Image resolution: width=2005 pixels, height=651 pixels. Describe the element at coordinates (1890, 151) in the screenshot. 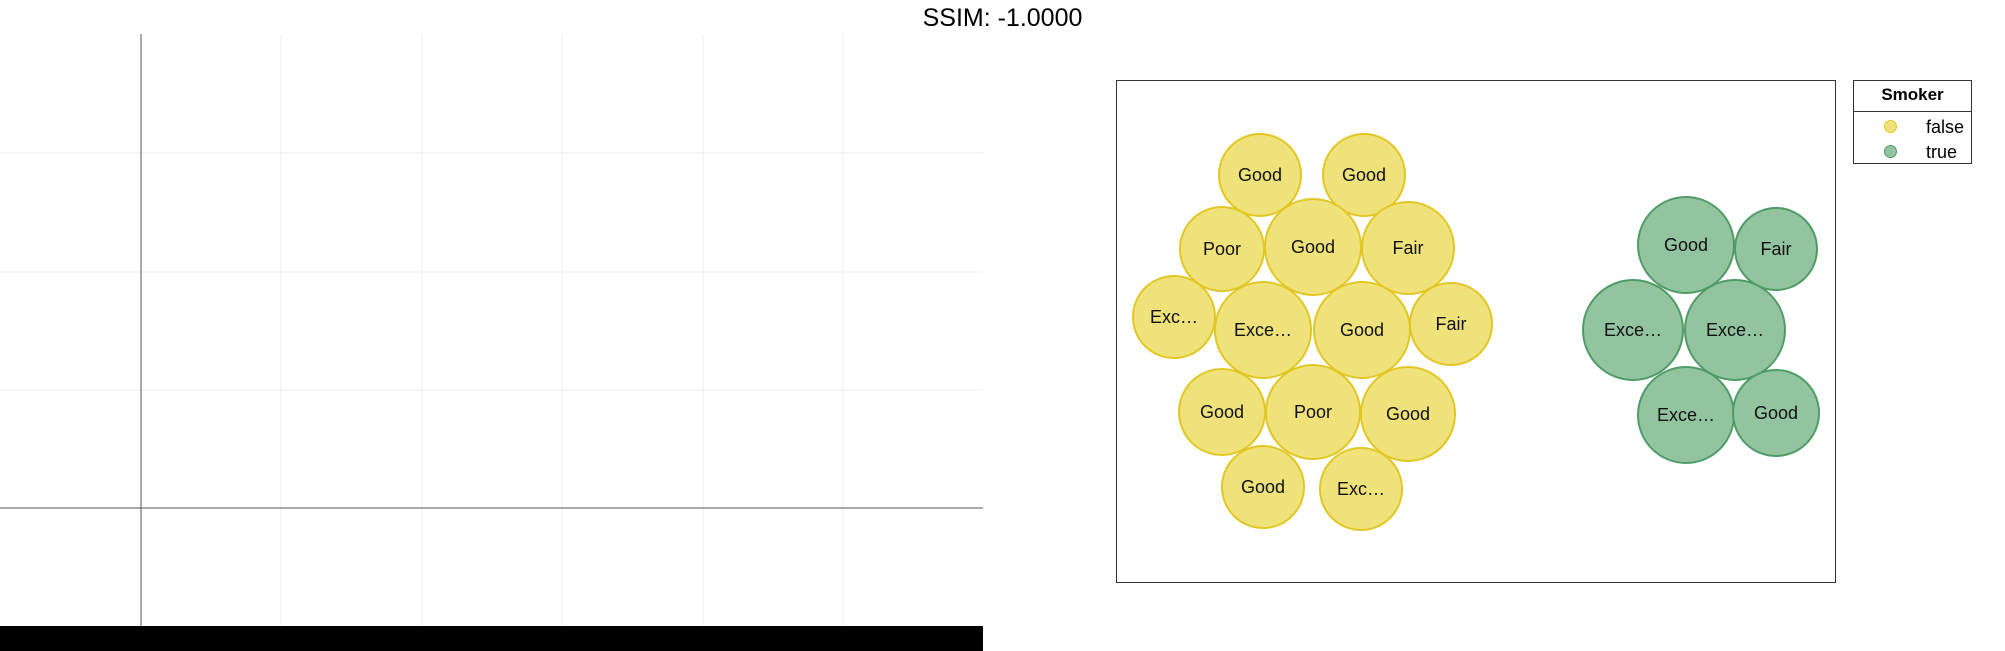

I see `legend-swatch-true` at that location.